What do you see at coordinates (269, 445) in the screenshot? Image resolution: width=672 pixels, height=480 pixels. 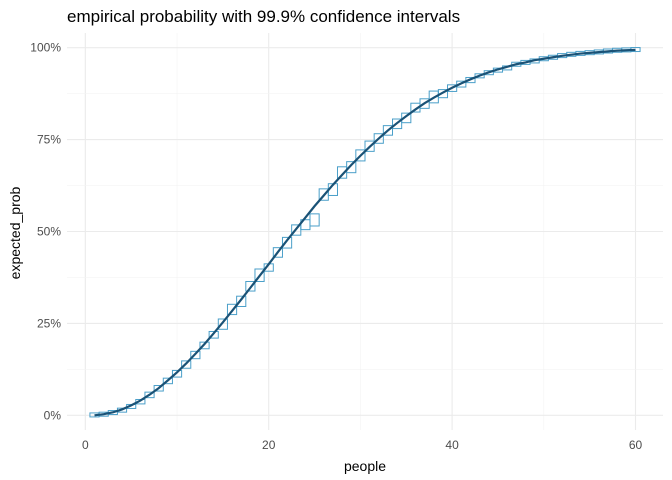 I see `x-tick-label: 20` at bounding box center [269, 445].